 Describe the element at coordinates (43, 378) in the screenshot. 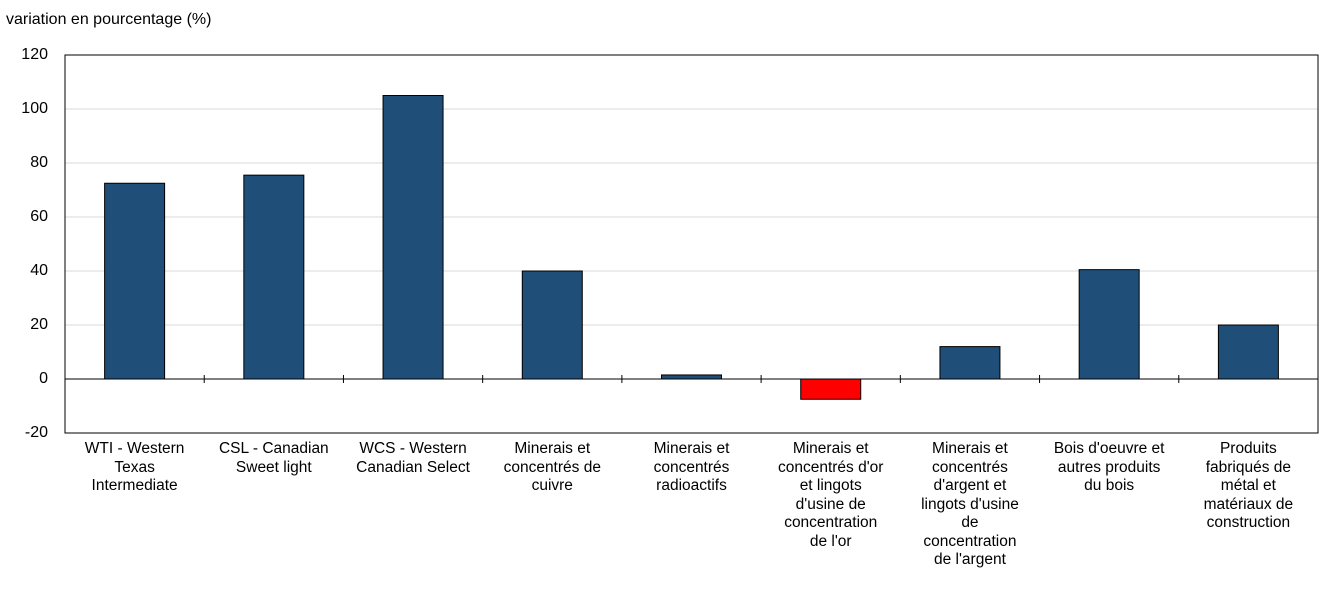

I see `y-tick-label: 0` at that location.